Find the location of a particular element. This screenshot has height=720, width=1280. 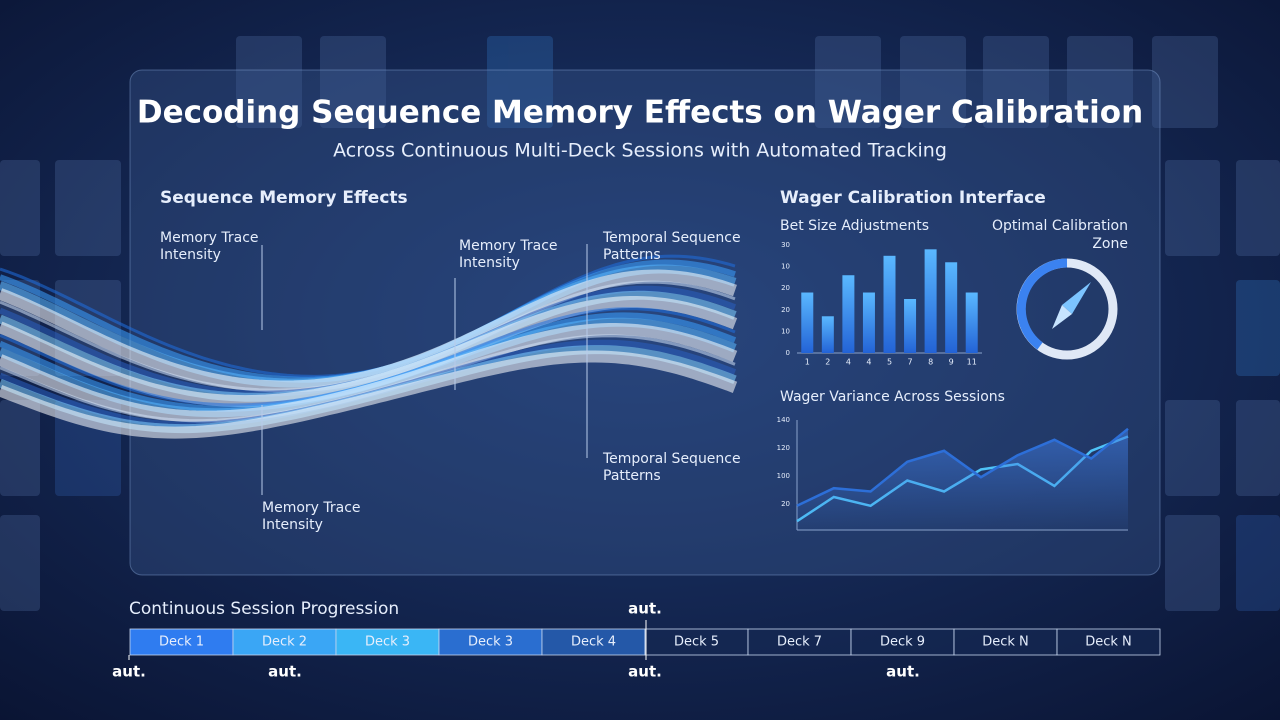

deck-label: Deck 2 is located at coordinates (284, 642).